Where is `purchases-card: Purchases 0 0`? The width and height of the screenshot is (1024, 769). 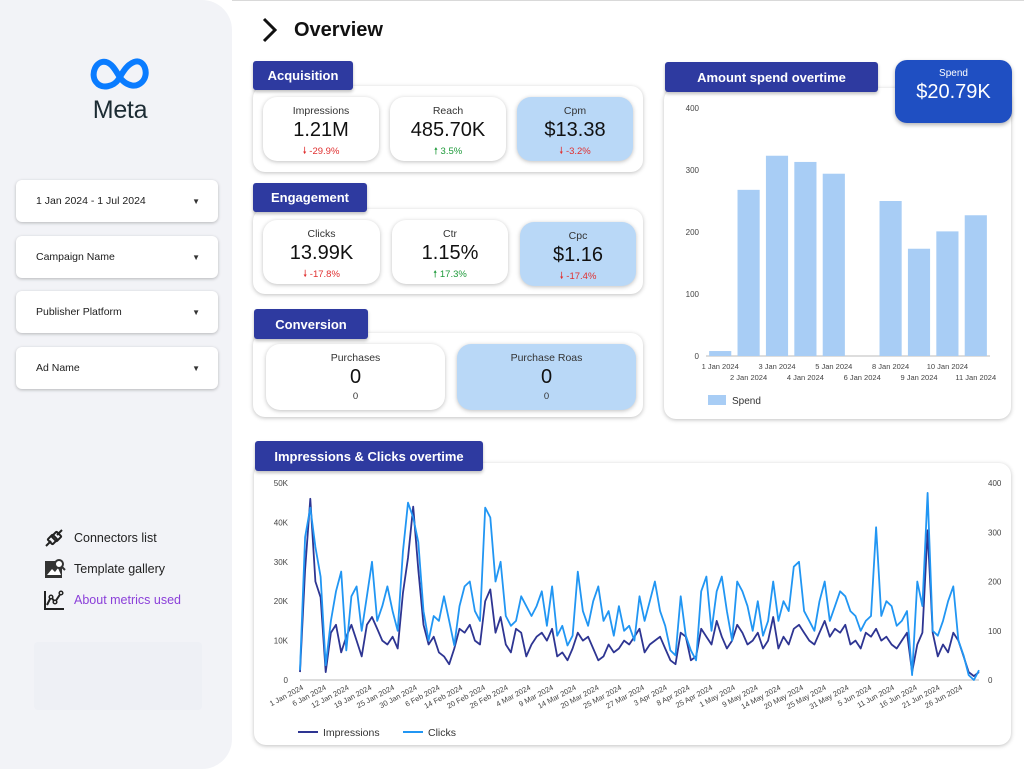 purchases-card: Purchases 0 0 is located at coordinates (355, 377).